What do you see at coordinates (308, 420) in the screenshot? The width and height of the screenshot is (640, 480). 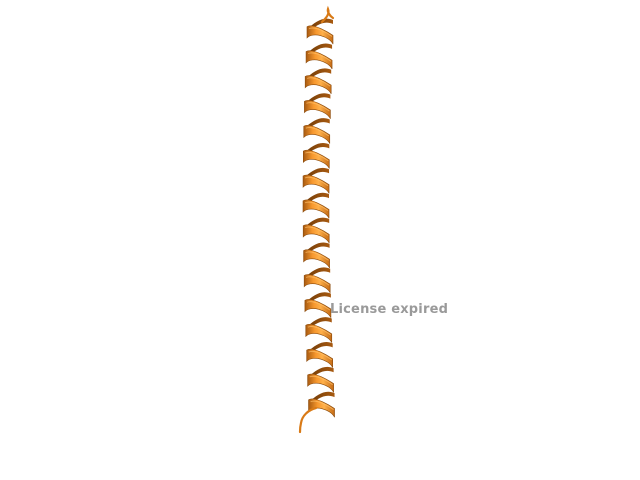 I see `helix-bottom-terminus` at bounding box center [308, 420].